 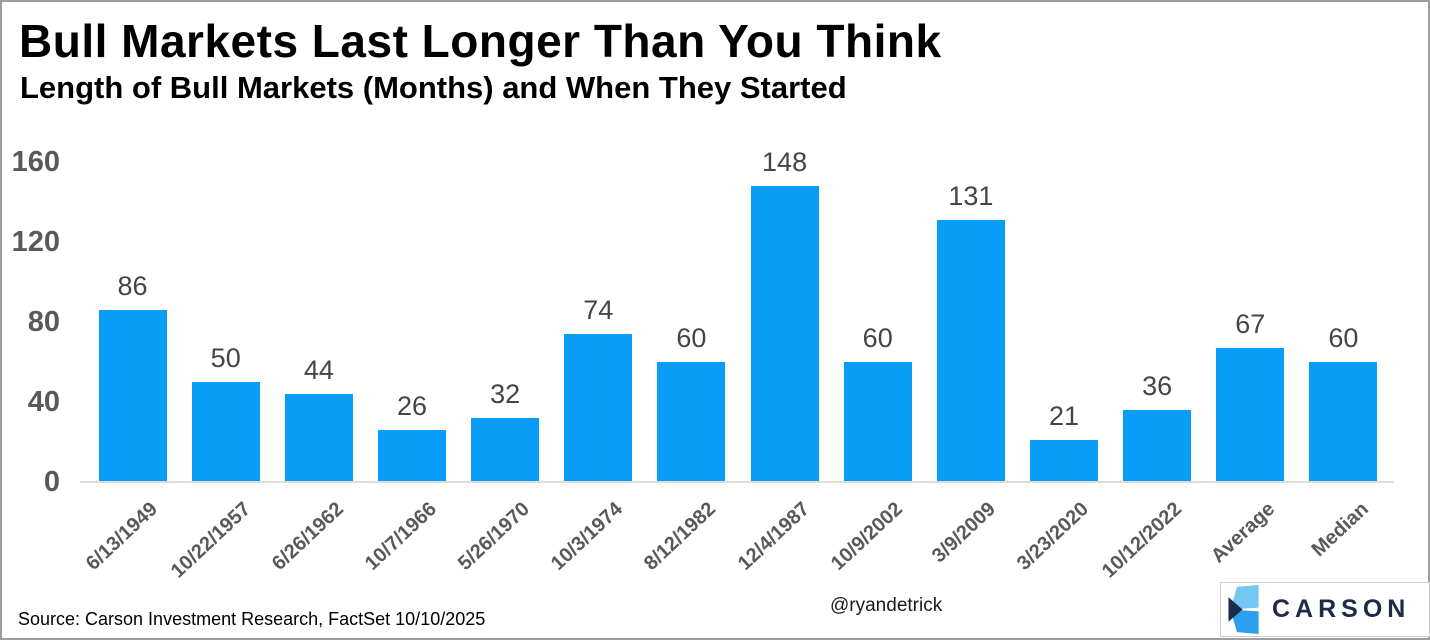 I want to click on x-tick-label: 10/7/1966, so click(x=401, y=536).